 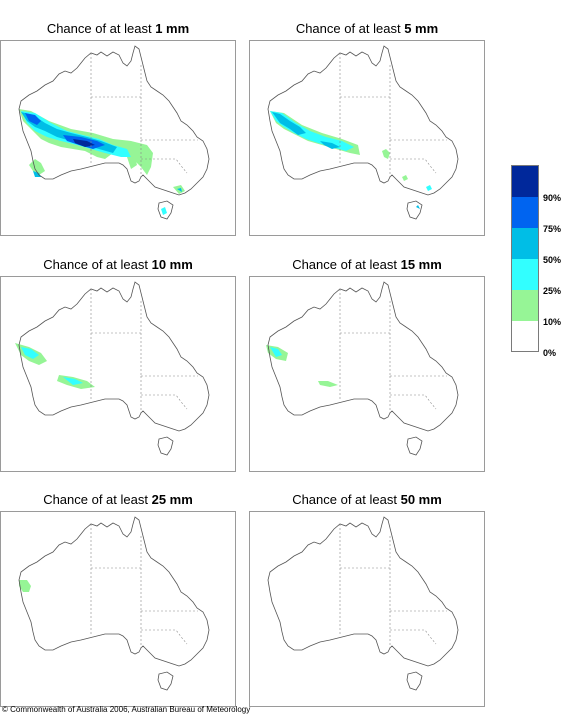 I want to click on map-svg-1mm, so click(x=114, y=132).